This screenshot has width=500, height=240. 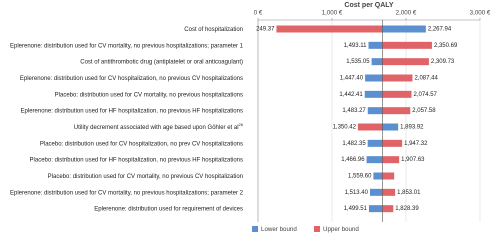 What do you see at coordinates (426, 79) in the screenshot?
I see `value-label: 2,087.44` at bounding box center [426, 79].